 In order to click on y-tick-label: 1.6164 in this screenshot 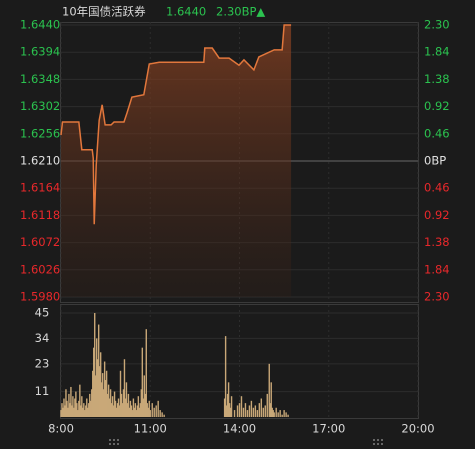, I will do `click(40, 188)`.